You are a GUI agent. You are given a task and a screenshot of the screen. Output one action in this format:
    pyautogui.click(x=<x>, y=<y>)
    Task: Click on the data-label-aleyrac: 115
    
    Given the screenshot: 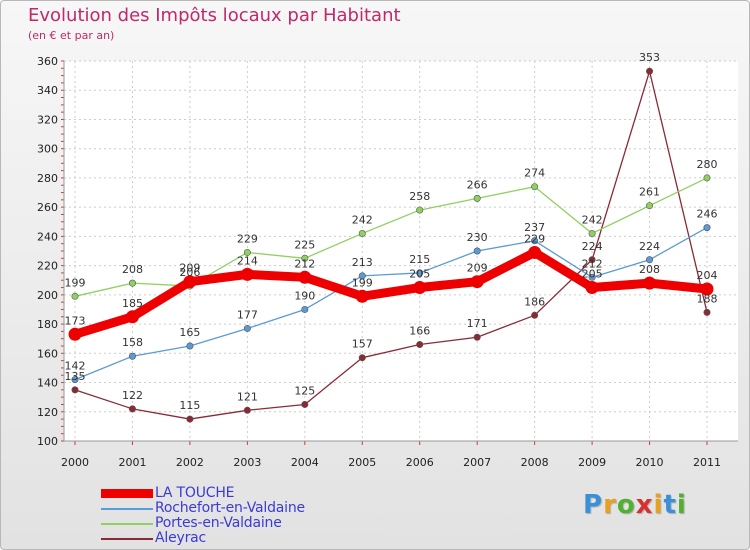 What is the action you would take?
    pyautogui.click(x=189, y=405)
    